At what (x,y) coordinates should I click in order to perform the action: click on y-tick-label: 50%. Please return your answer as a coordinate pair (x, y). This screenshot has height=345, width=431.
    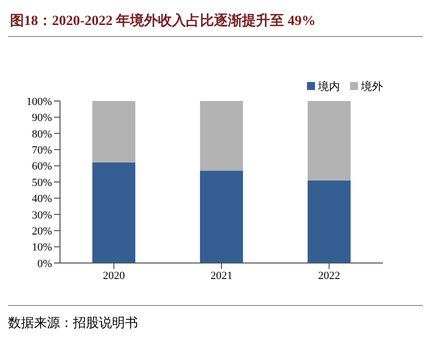
    Looking at the image, I should click on (42, 182).